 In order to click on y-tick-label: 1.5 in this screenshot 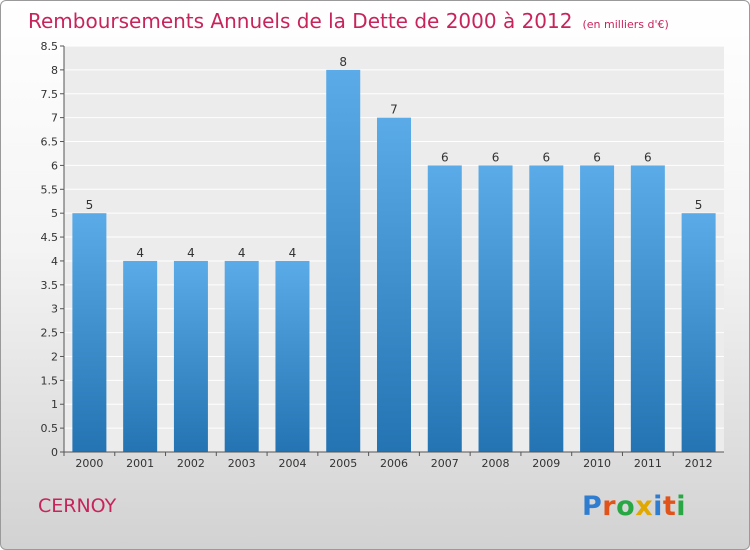, I will do `click(50, 380)`.